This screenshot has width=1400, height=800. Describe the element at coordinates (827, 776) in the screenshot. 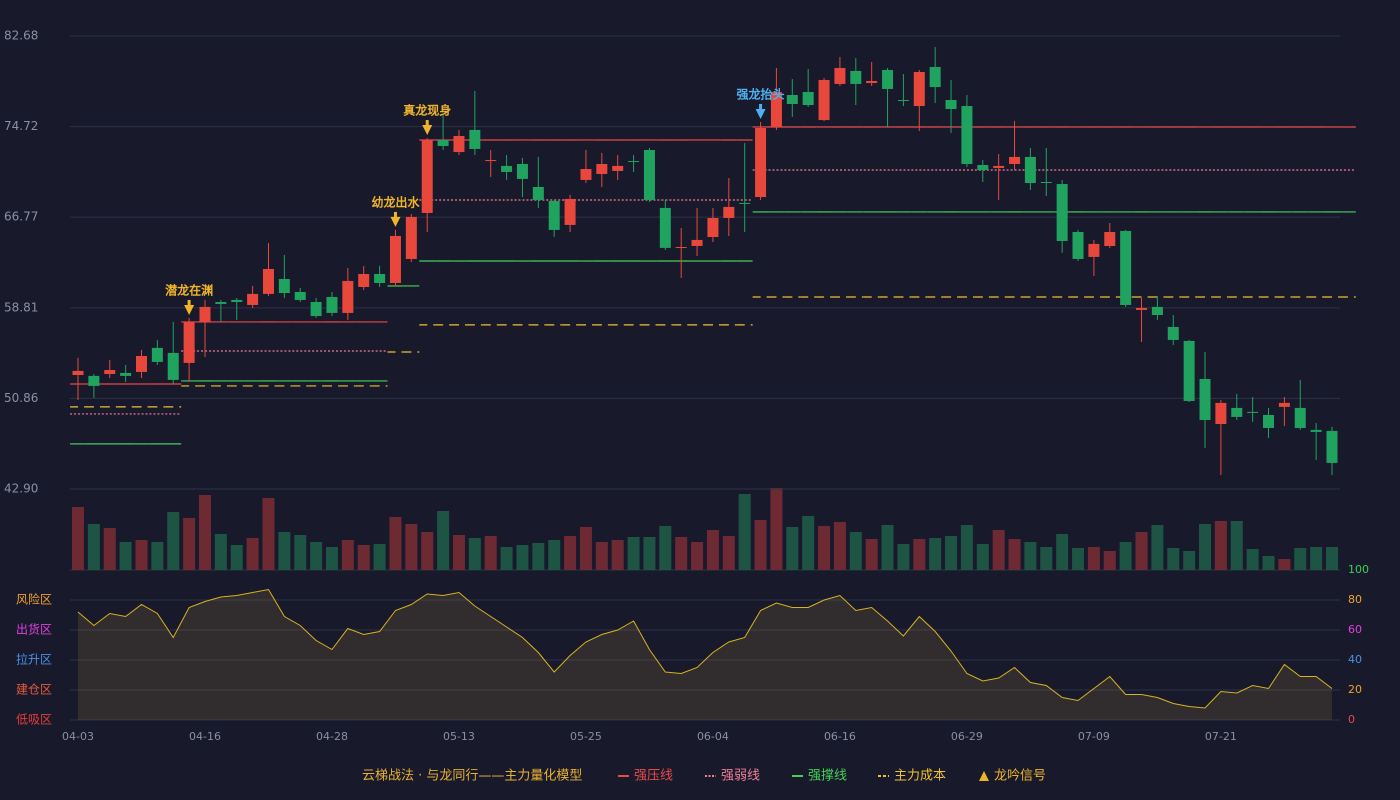

I see `legend-label: 强撑线` at that location.